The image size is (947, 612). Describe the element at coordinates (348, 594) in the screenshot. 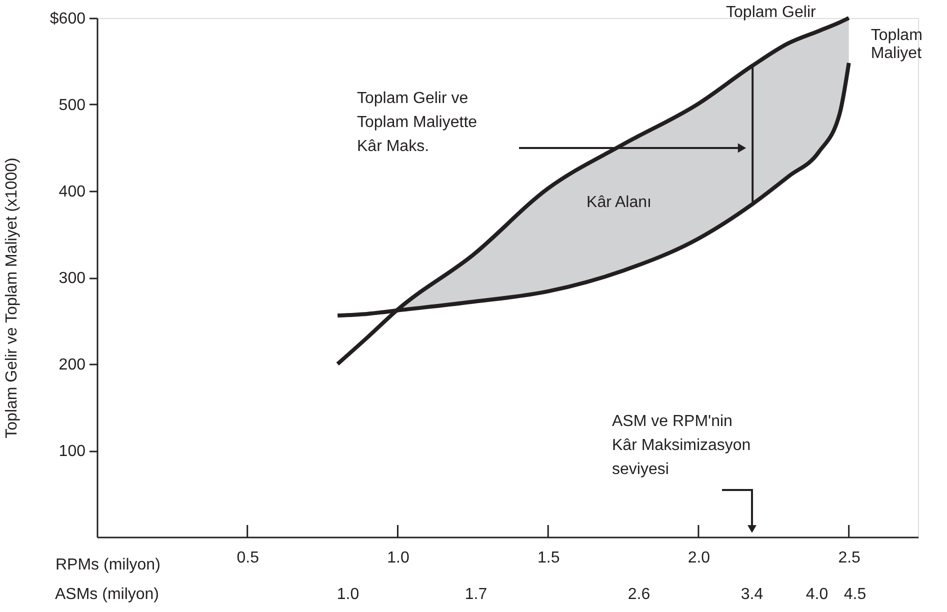

I see `text: 1.0` at that location.